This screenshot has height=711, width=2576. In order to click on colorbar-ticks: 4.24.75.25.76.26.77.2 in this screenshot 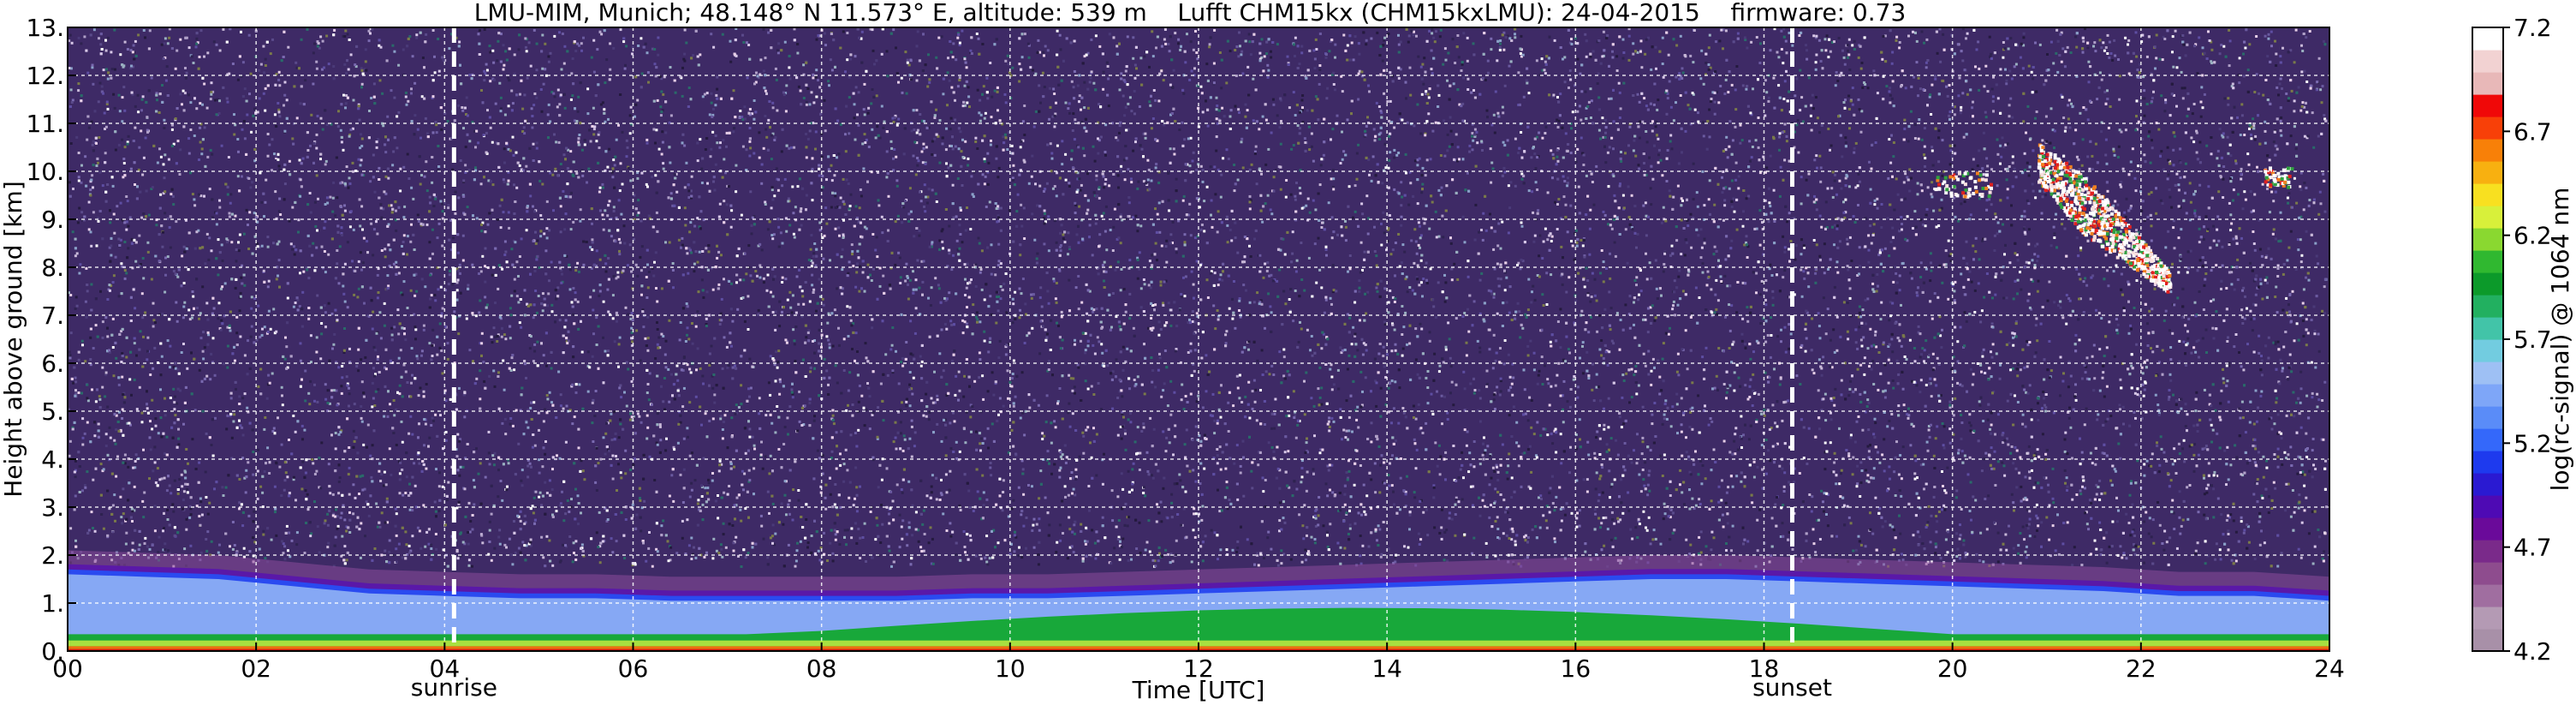, I will do `click(2527, 340)`.